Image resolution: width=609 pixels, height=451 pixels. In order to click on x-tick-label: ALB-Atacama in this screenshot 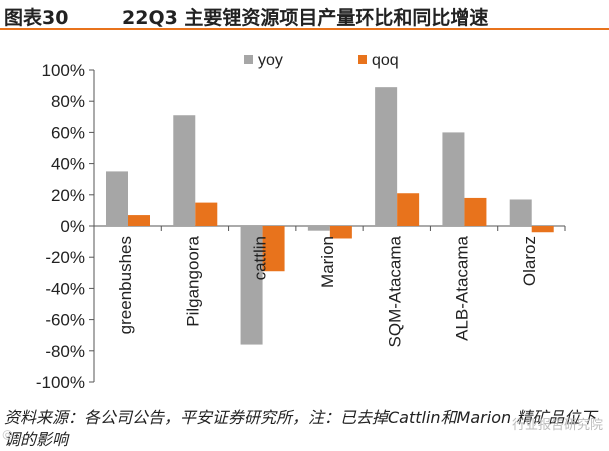, I will do `click(462, 287)`.